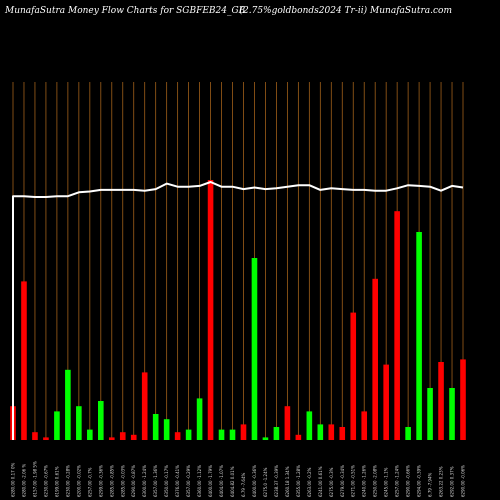 The height and width of the screenshot is (500, 500). What do you see at coordinates (166, 481) in the screenshot?
I see `x-tick-label: 6350.00 -0.17%` at bounding box center [166, 481].